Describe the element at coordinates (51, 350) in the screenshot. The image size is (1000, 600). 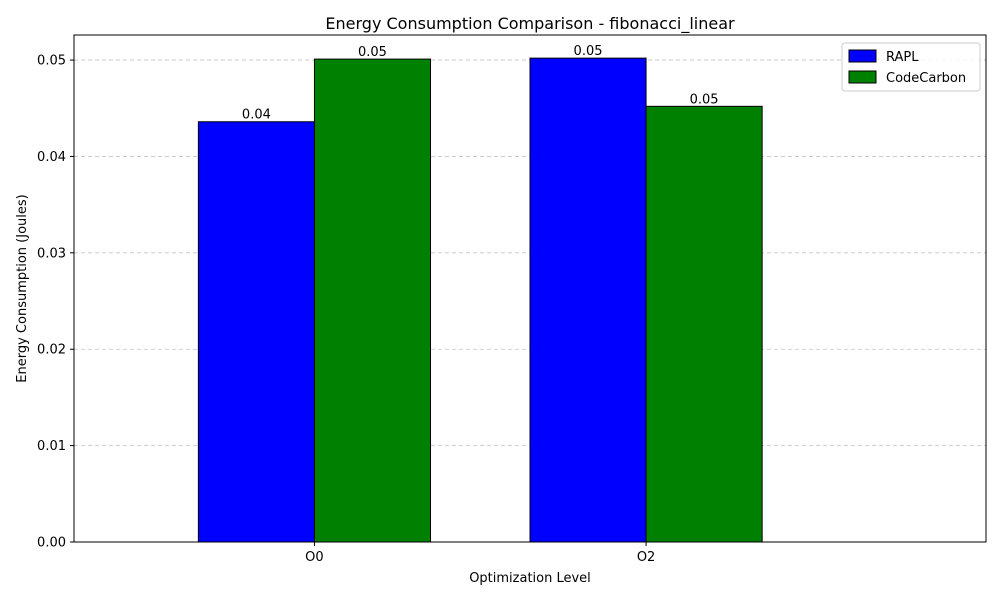
I see `y-tick-label: 0.02` at that location.